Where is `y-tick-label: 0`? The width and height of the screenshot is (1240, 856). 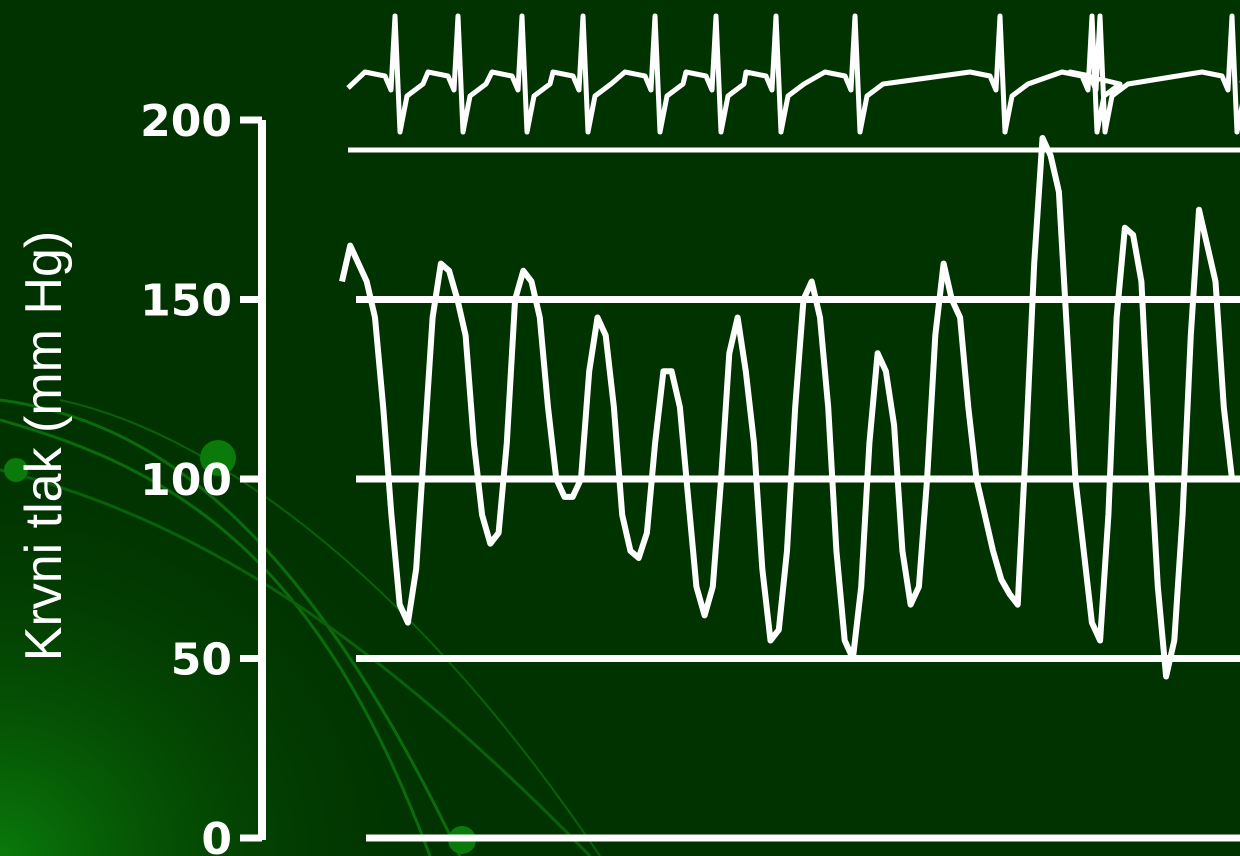 y-tick-label: 0 is located at coordinates (216, 835).